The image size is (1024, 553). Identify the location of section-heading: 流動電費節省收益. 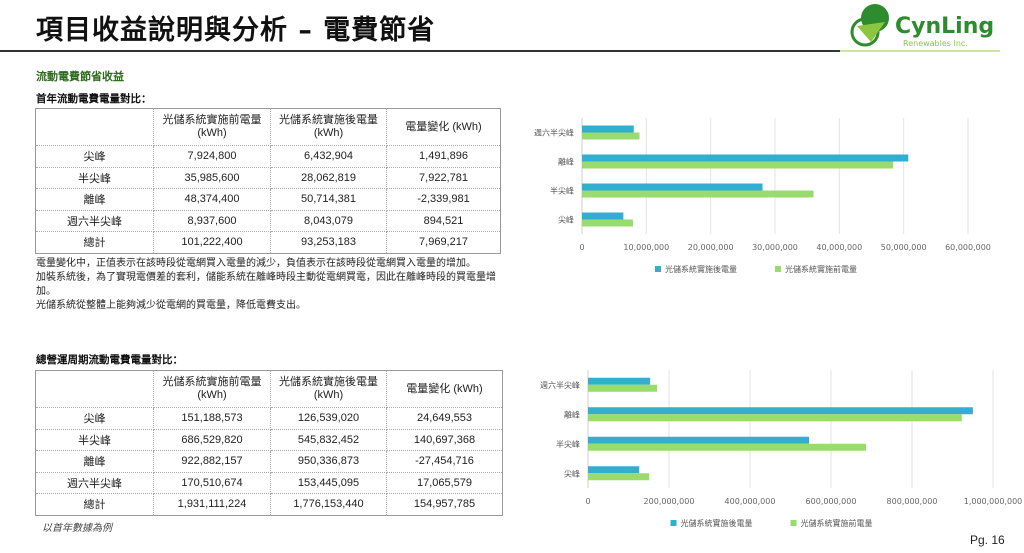
(80, 76).